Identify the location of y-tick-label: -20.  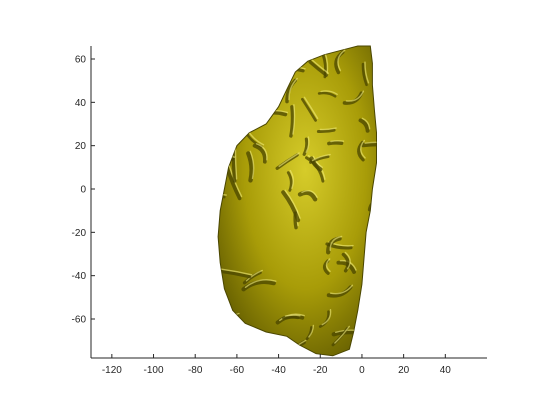
(79, 233).